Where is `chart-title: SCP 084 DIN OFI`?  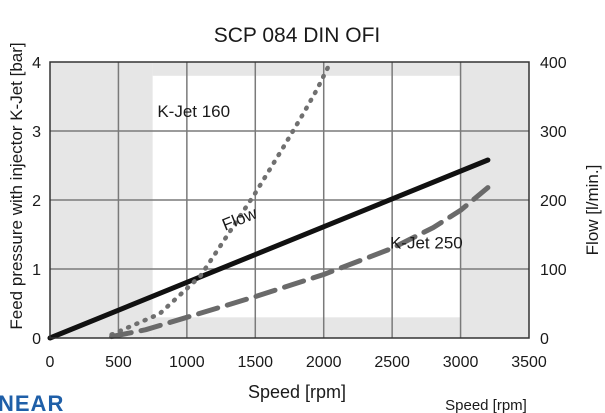
chart-title: SCP 084 DIN OFI is located at coordinates (297, 35).